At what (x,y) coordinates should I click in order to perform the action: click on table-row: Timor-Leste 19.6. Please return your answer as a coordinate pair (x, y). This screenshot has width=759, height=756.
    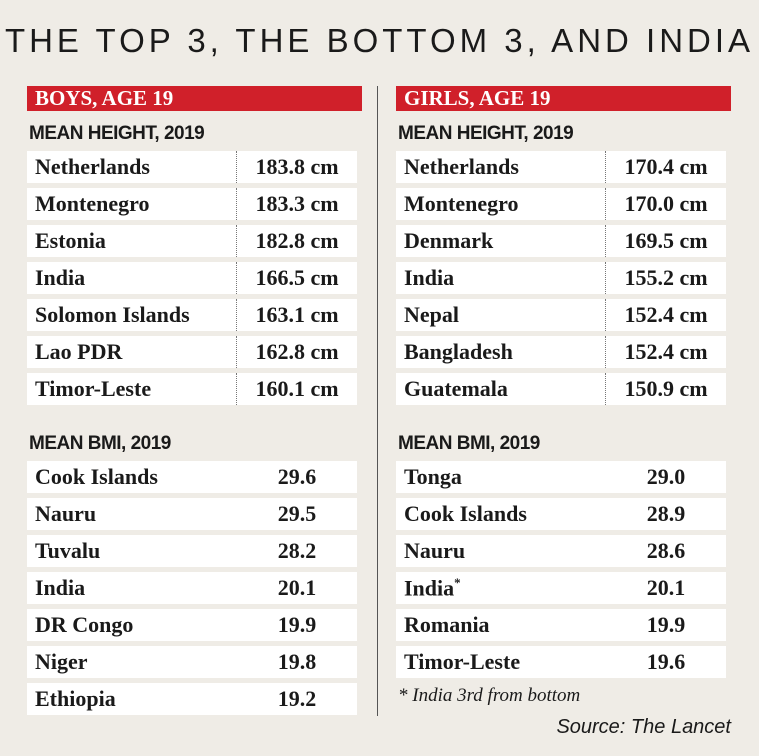
    Looking at the image, I should click on (561, 662).